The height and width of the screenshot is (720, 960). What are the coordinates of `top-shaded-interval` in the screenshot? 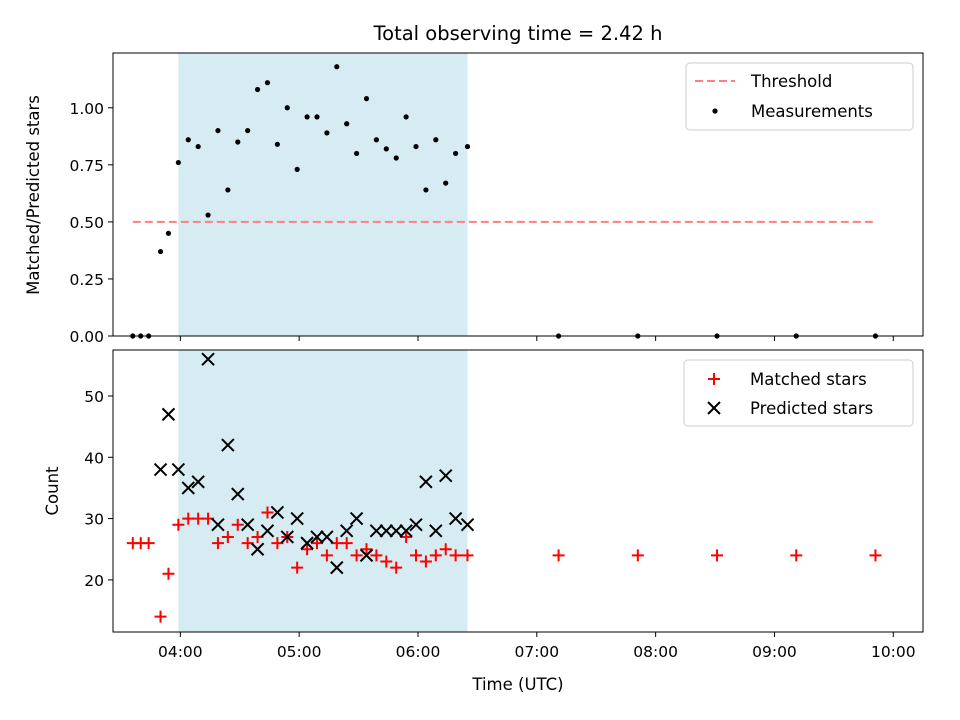 It's located at (323, 194).